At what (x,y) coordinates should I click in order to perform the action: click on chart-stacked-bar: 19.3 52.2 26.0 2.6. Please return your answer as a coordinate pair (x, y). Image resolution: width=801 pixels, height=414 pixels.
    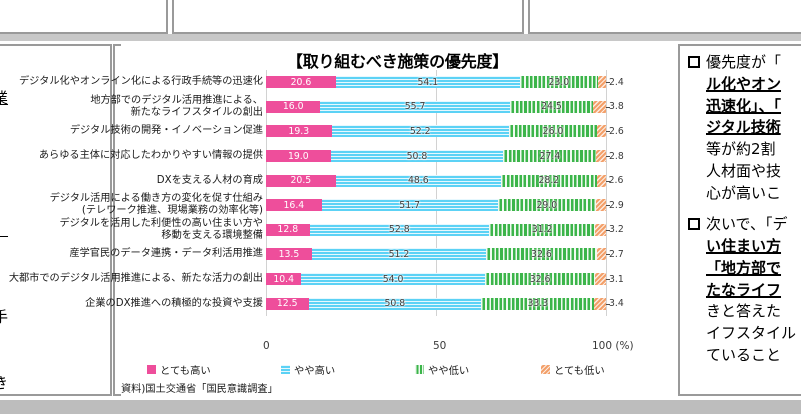
    Looking at the image, I should click on (445, 131).